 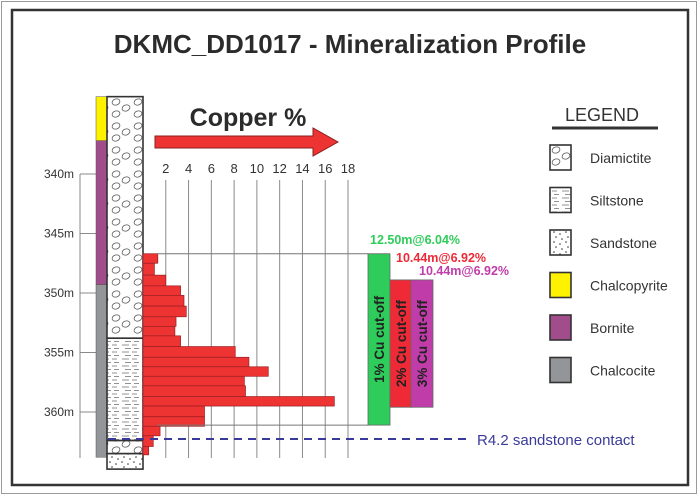 What do you see at coordinates (247, 142) in the screenshot?
I see `copper-direction-arrow-icon` at bounding box center [247, 142].